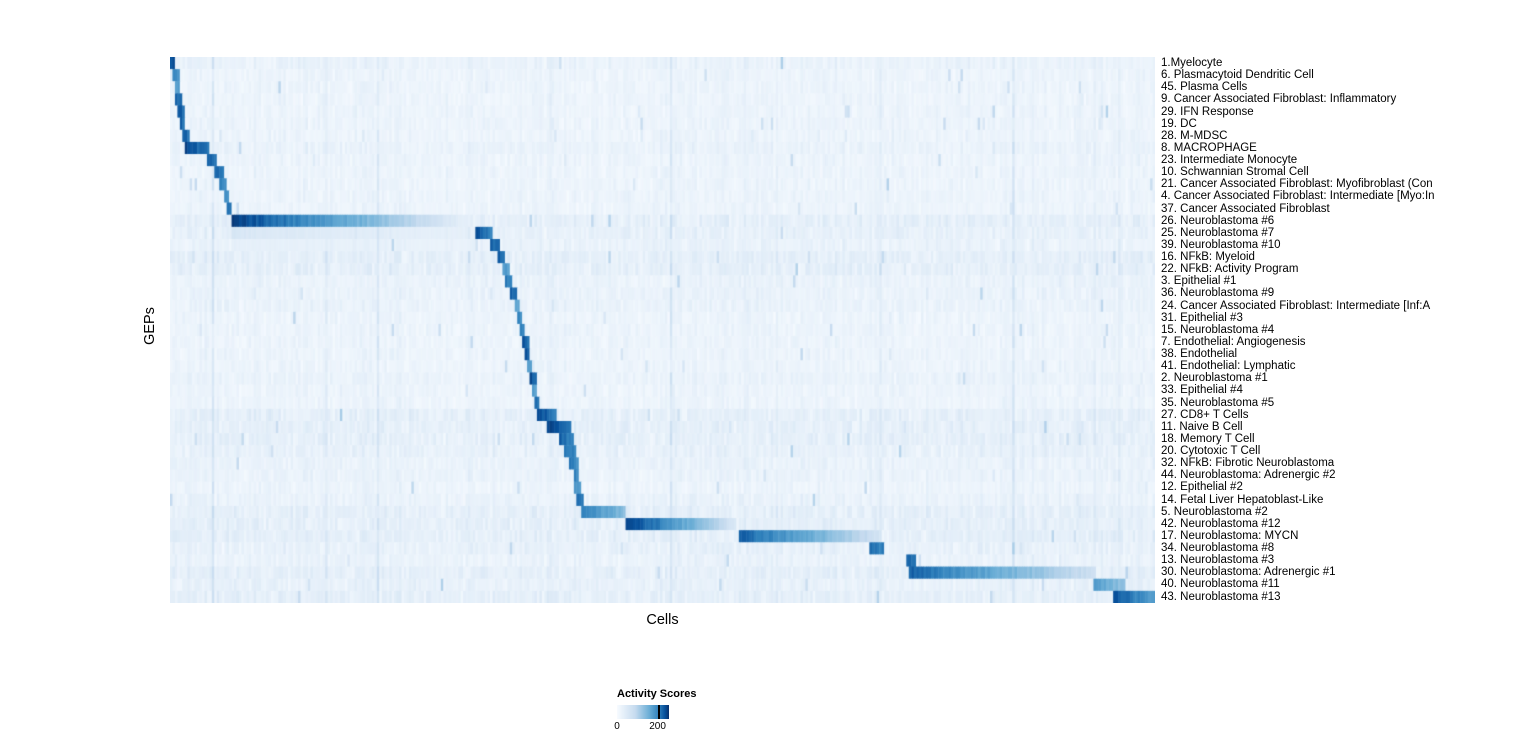 The image size is (1540, 743). What do you see at coordinates (658, 712) in the screenshot?
I see `legend-tick-mark` at bounding box center [658, 712].